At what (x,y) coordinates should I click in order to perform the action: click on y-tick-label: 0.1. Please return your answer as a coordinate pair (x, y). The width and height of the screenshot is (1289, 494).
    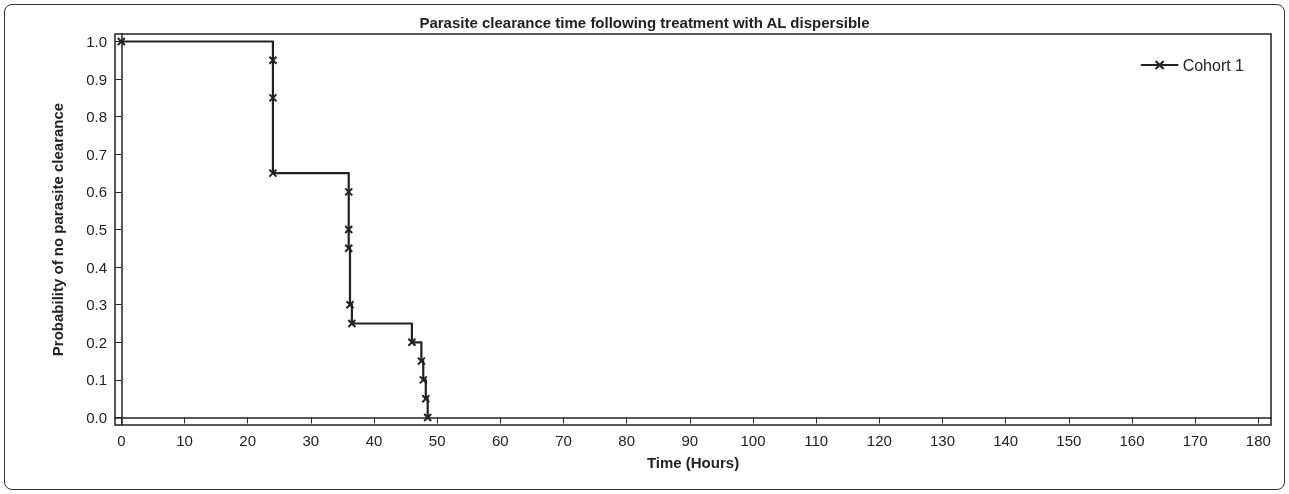
    Looking at the image, I should click on (96, 380).